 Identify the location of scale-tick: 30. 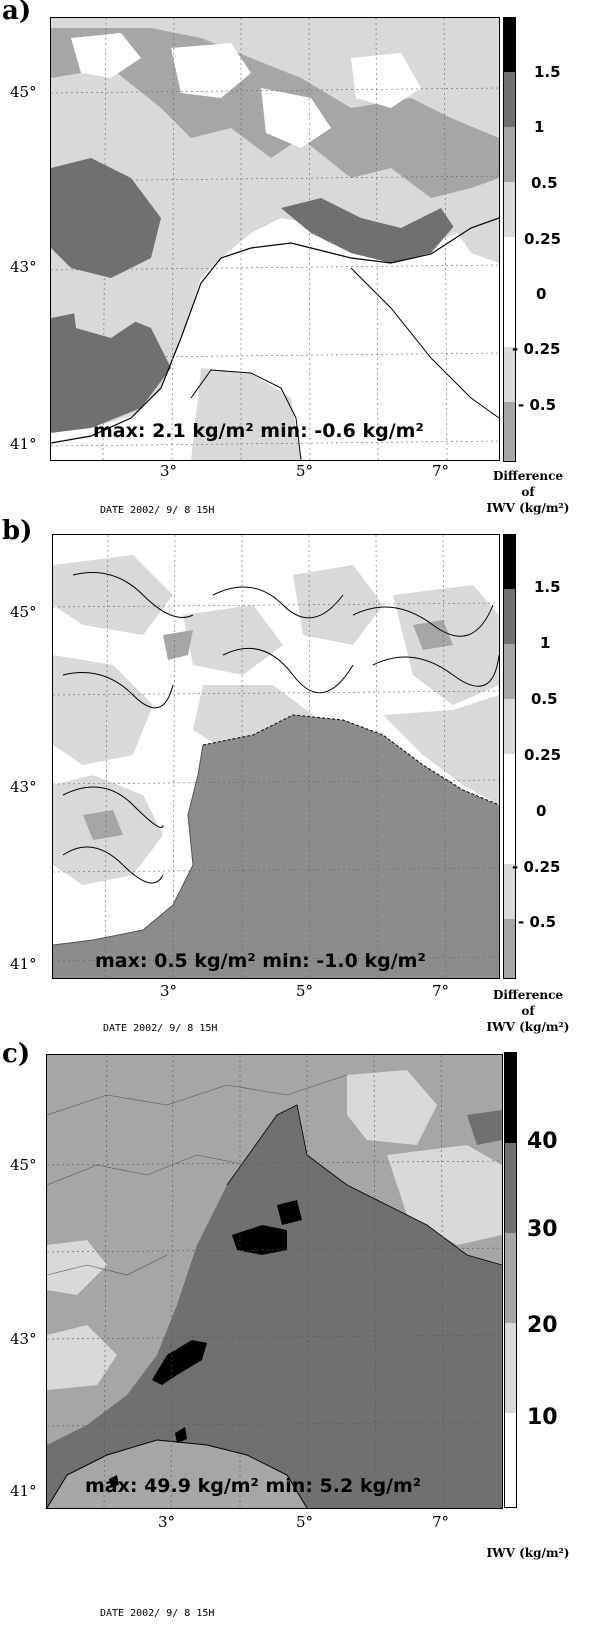
(542, 1229).